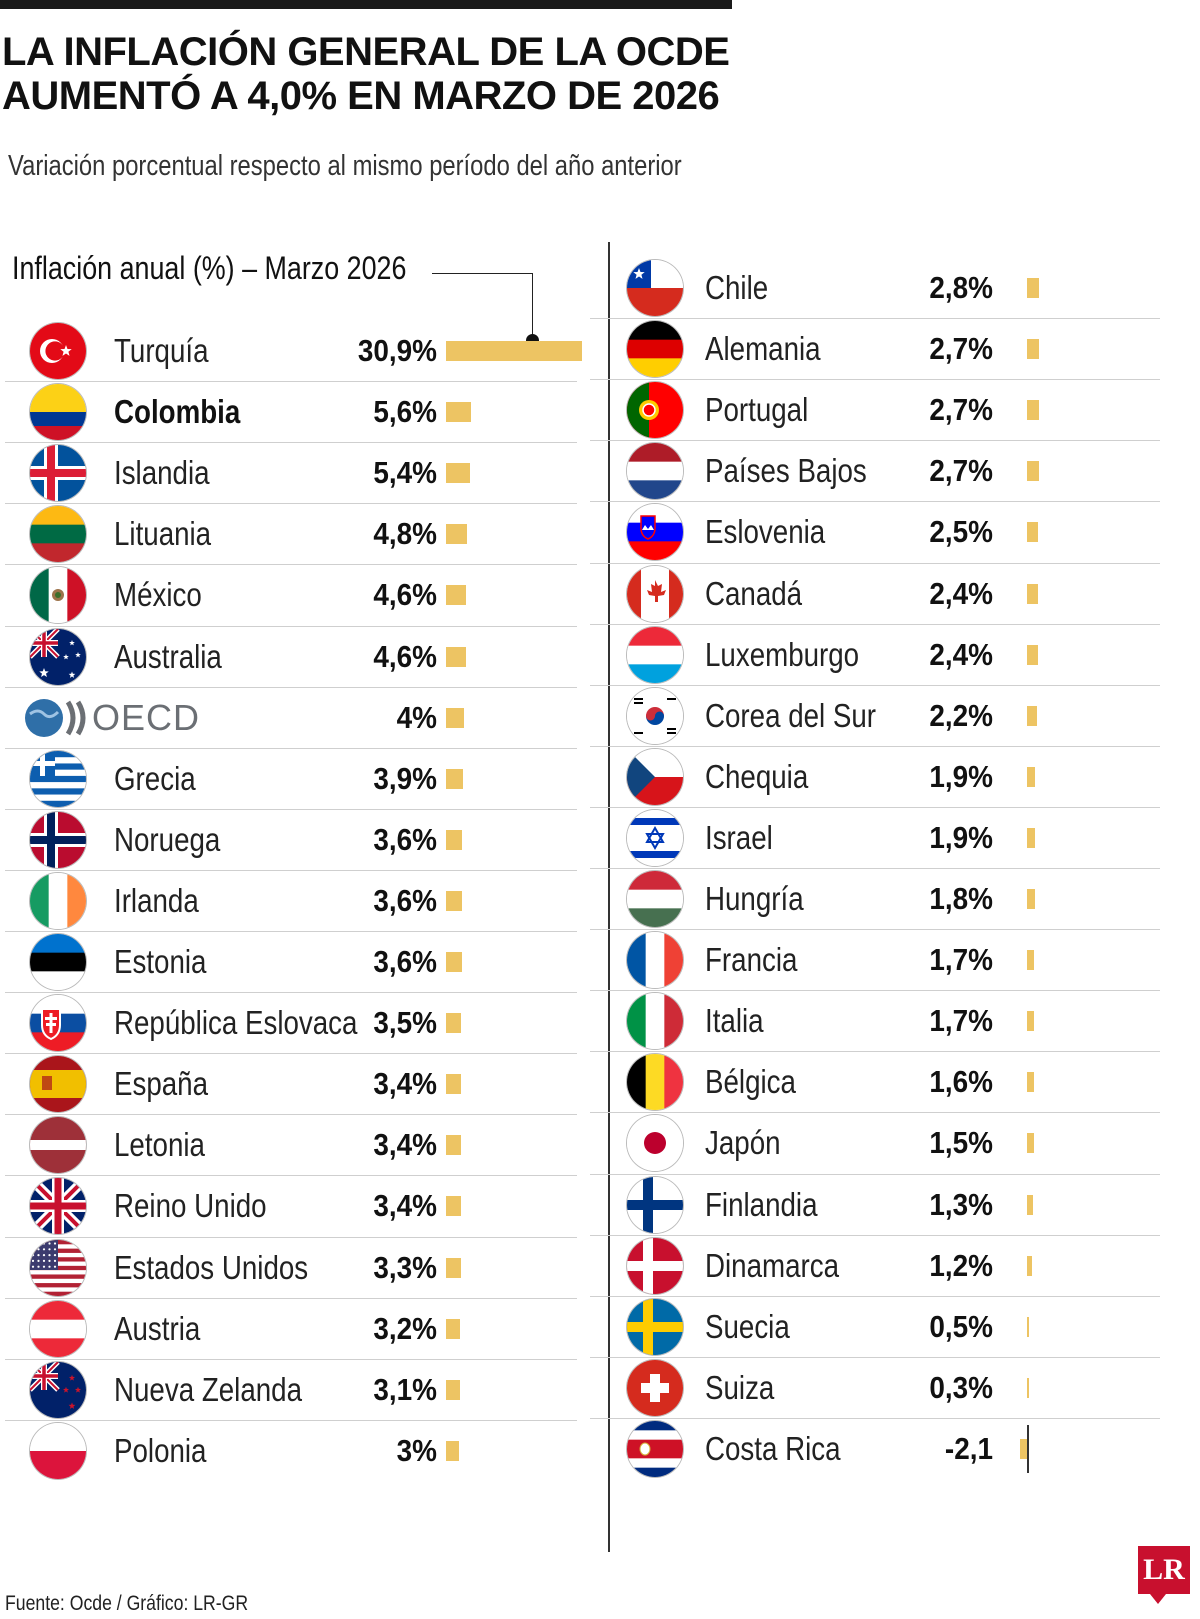 This screenshot has width=1200, height=1619. Describe the element at coordinates (609, 897) in the screenshot. I see `column-divider` at that location.